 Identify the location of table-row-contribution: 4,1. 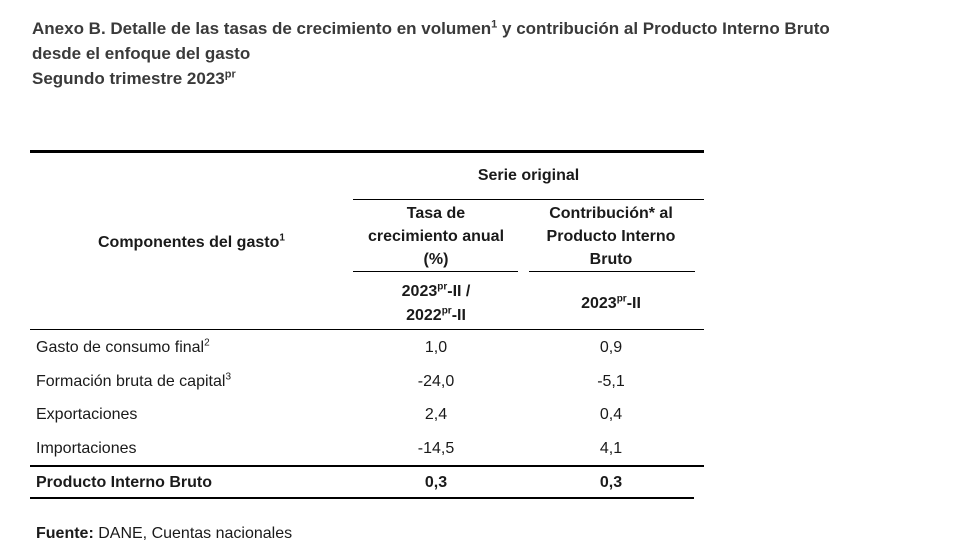
(611, 448).